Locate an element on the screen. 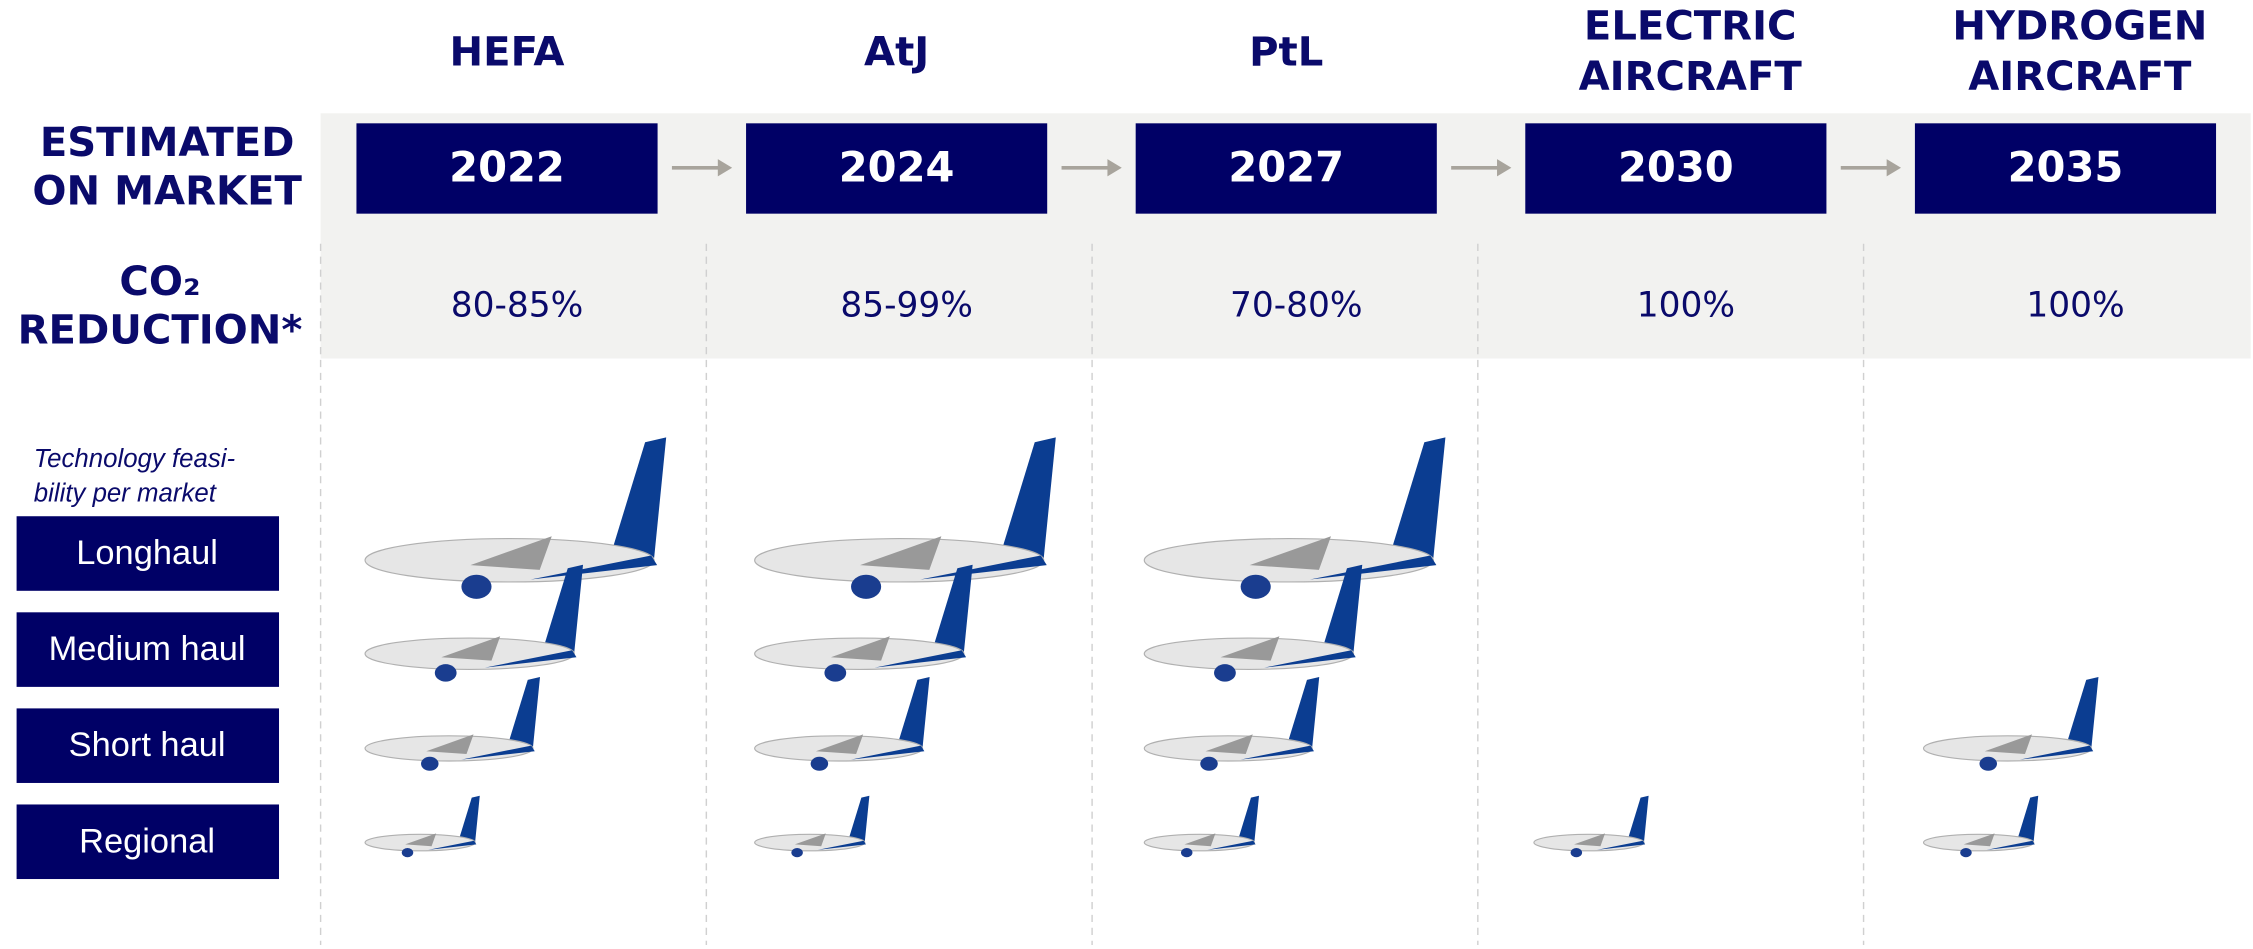 This screenshot has height=949, width=2253. year: 2030 is located at coordinates (1676, 167).